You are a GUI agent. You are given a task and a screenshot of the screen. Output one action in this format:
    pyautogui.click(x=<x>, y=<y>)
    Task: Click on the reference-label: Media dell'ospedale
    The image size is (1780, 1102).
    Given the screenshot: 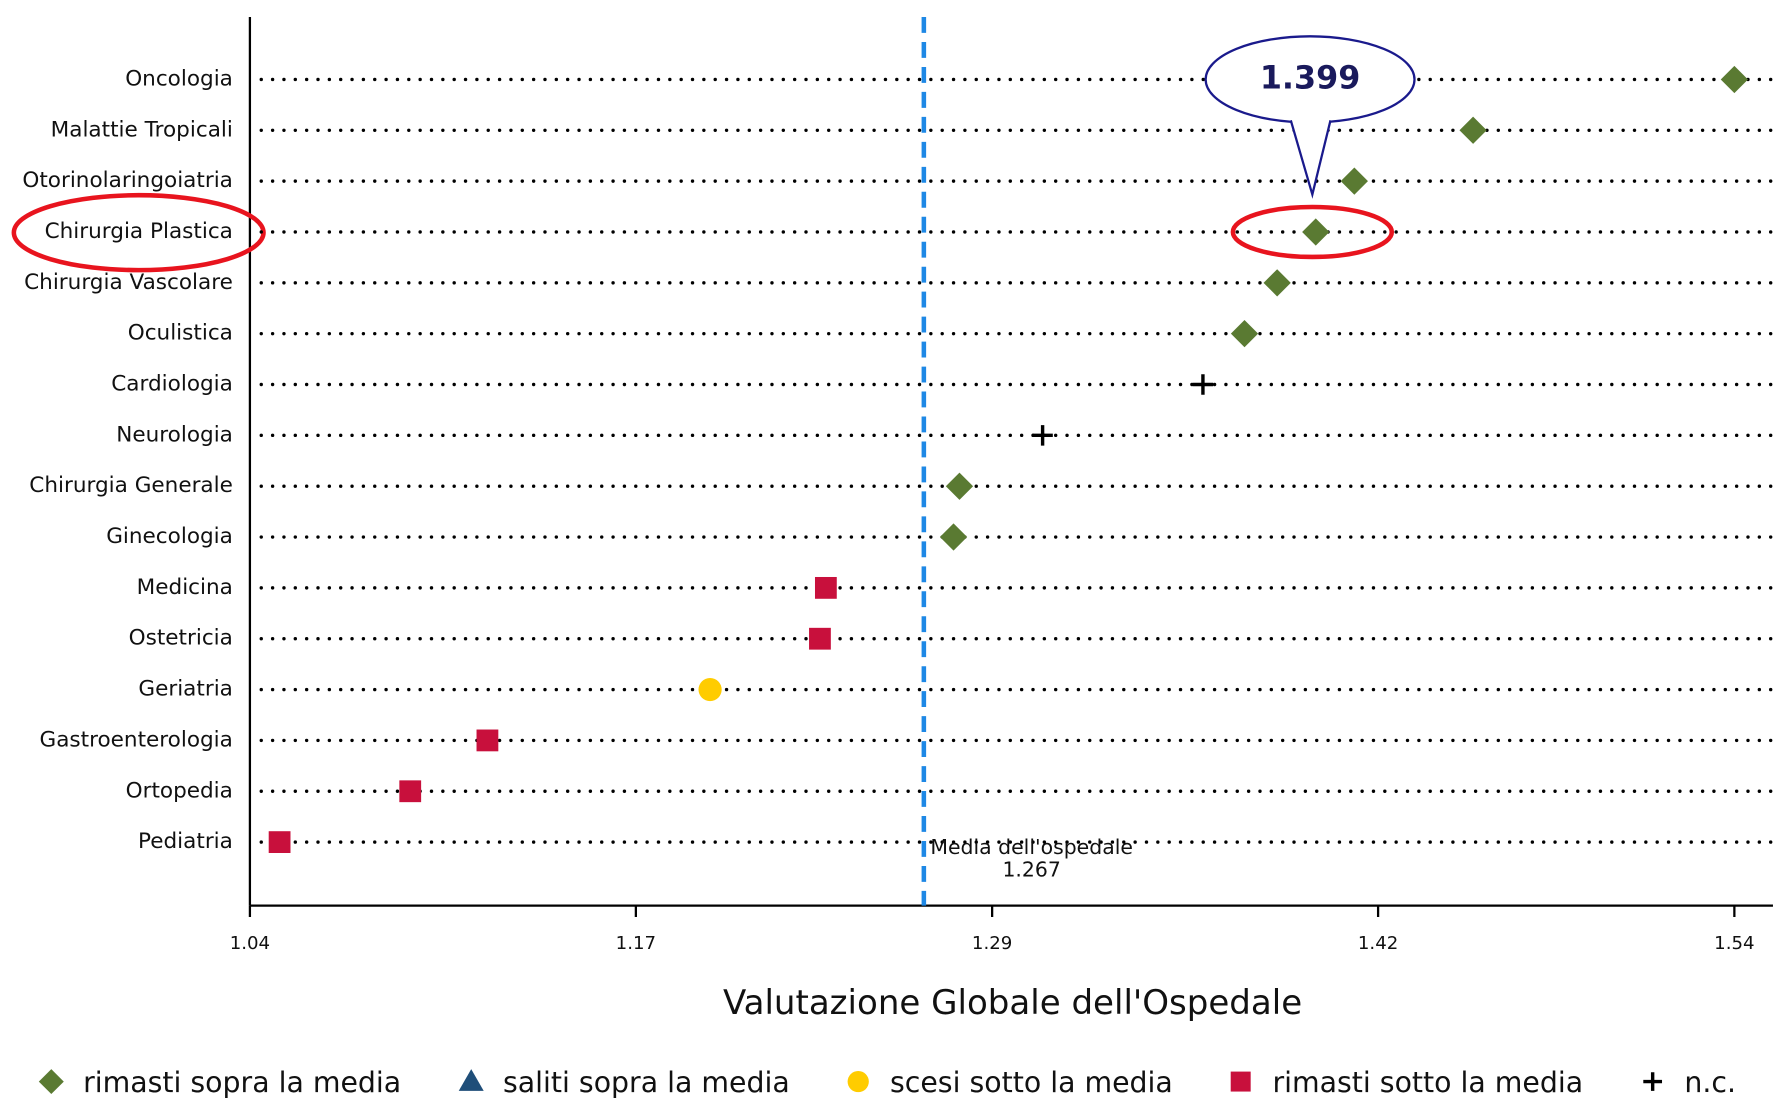 What is the action you would take?
    pyautogui.click(x=1031, y=847)
    